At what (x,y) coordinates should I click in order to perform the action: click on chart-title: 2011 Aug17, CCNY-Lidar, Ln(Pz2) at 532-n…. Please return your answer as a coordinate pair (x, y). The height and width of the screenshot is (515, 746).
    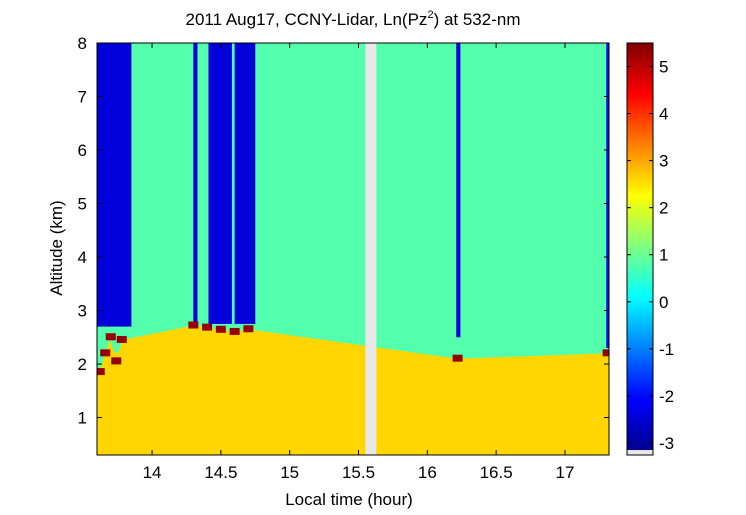
    Looking at the image, I should click on (353, 19).